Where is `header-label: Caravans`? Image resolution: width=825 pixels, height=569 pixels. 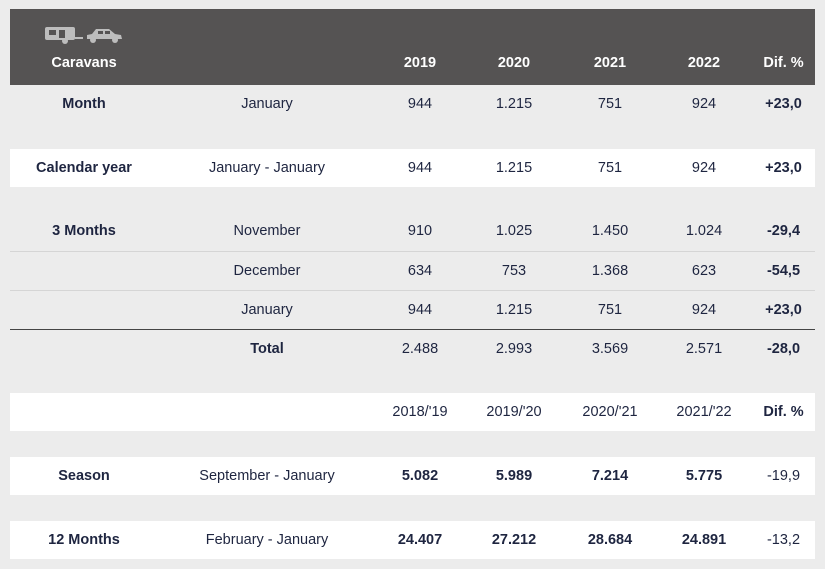
header-label: Caravans is located at coordinates (84, 63).